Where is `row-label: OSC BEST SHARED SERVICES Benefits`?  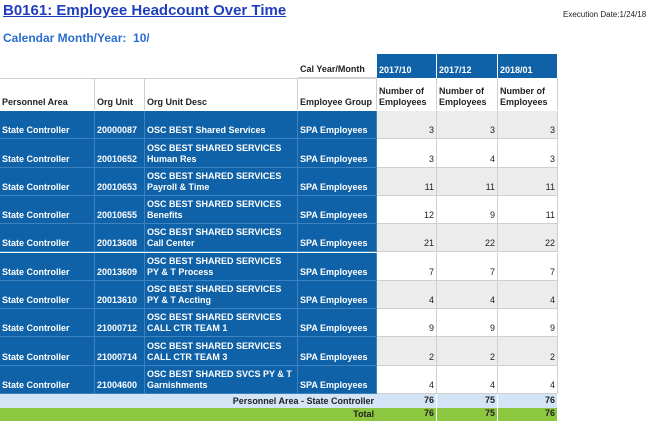
row-label: OSC BEST SHARED SERVICES Benefits is located at coordinates (221, 210).